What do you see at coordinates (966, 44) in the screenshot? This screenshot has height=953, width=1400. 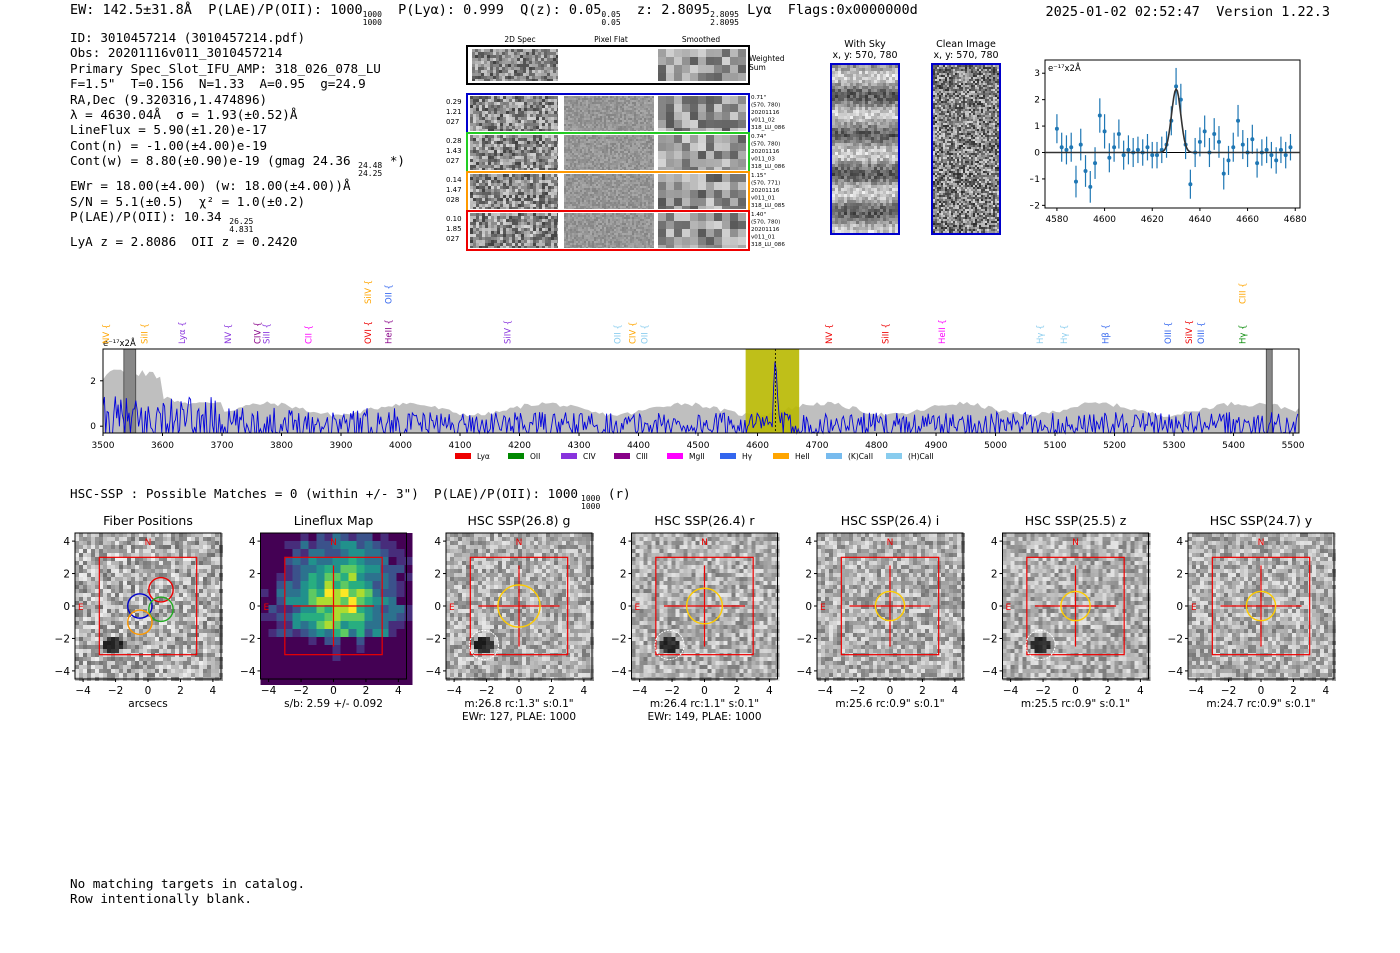 I see `clean-title: Clean Image` at bounding box center [966, 44].